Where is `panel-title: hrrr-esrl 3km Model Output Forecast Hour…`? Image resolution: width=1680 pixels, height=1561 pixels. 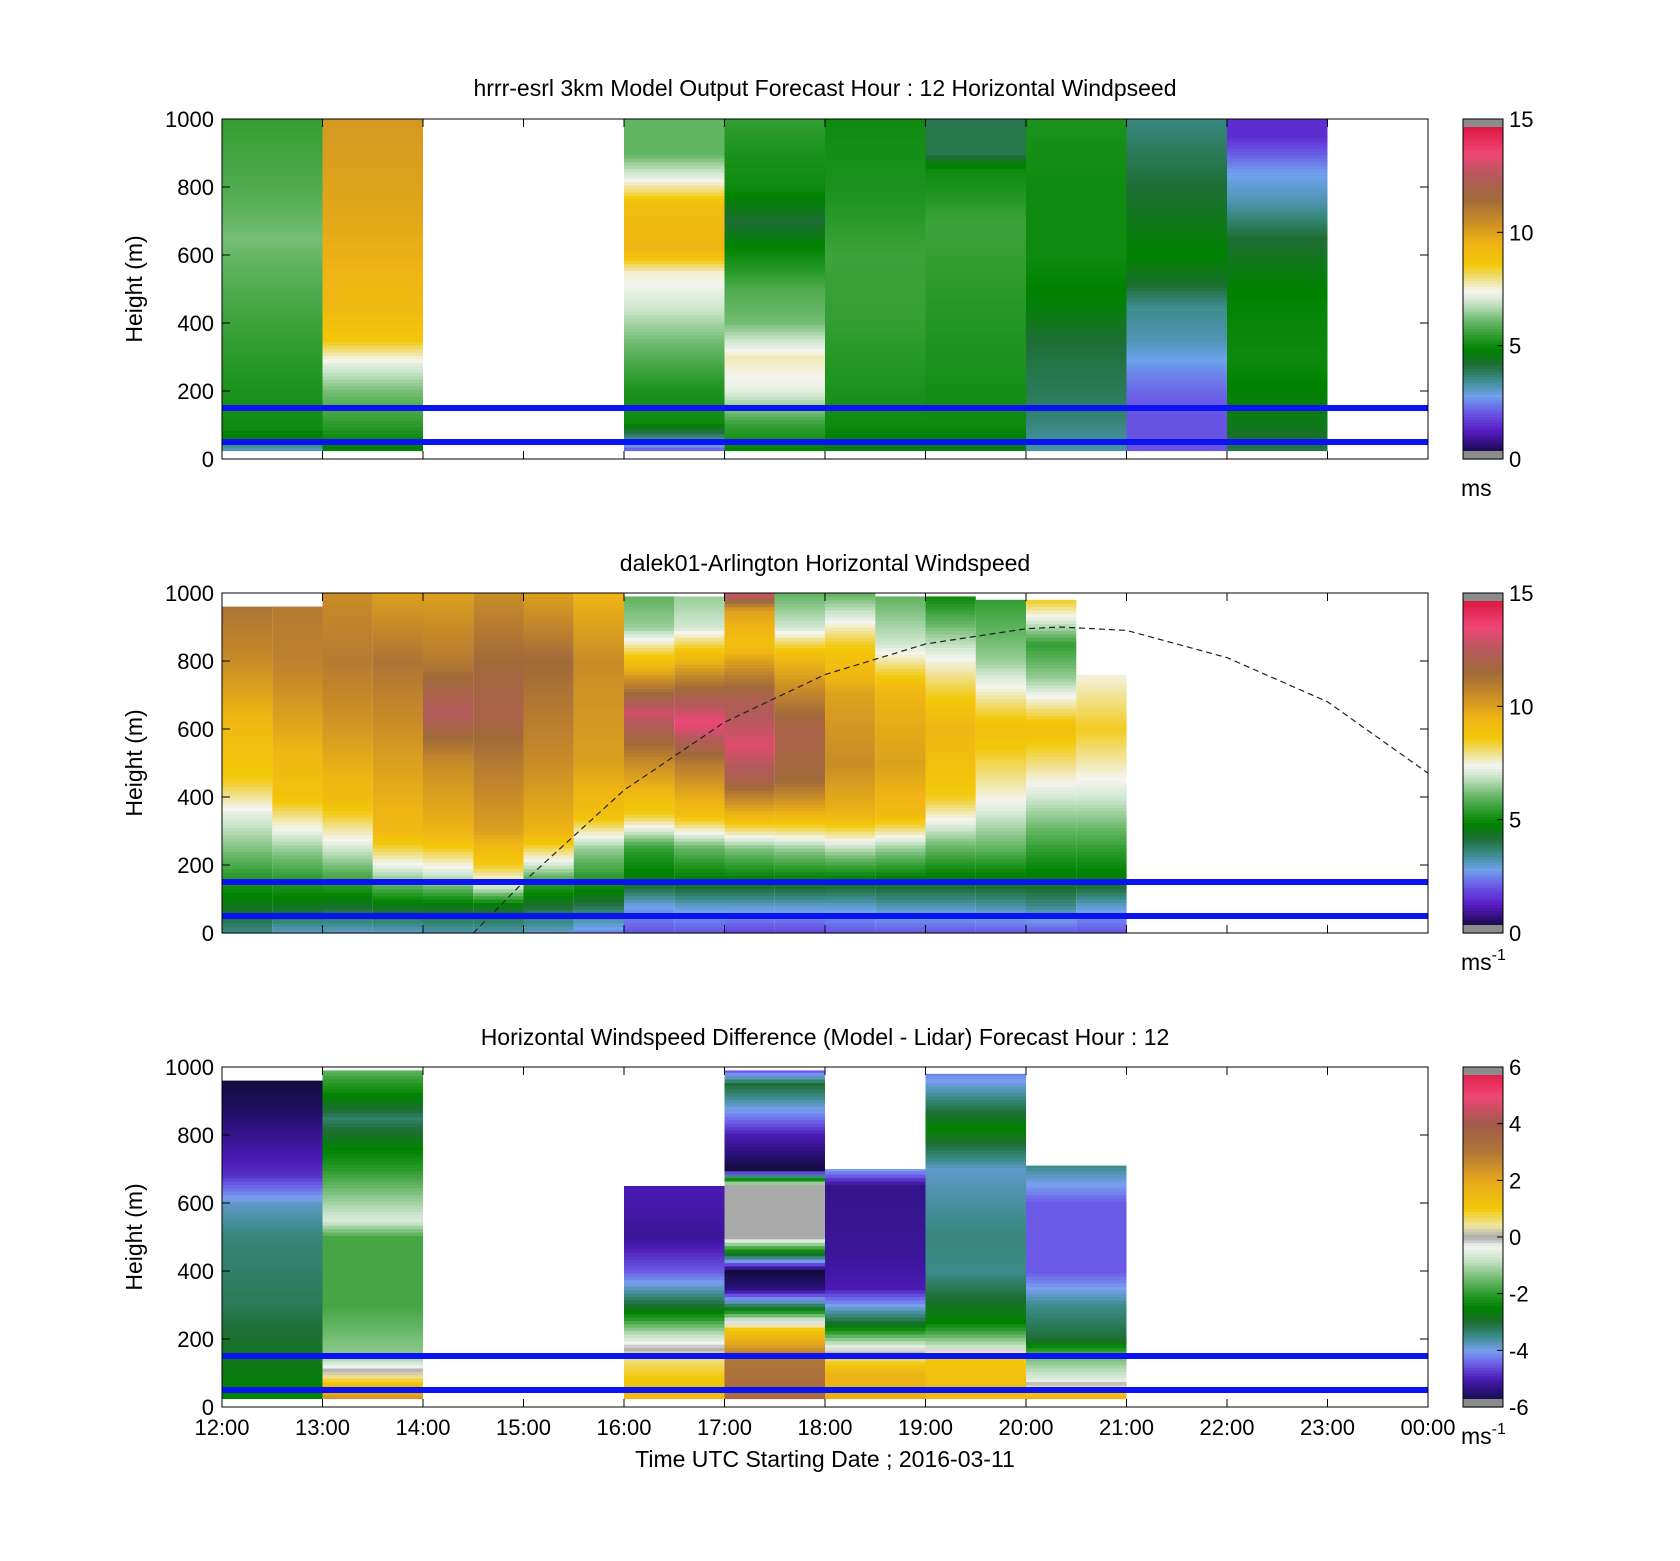 panel-title: hrrr-esrl 3km Model Output Forecast Hour… is located at coordinates (824, 88).